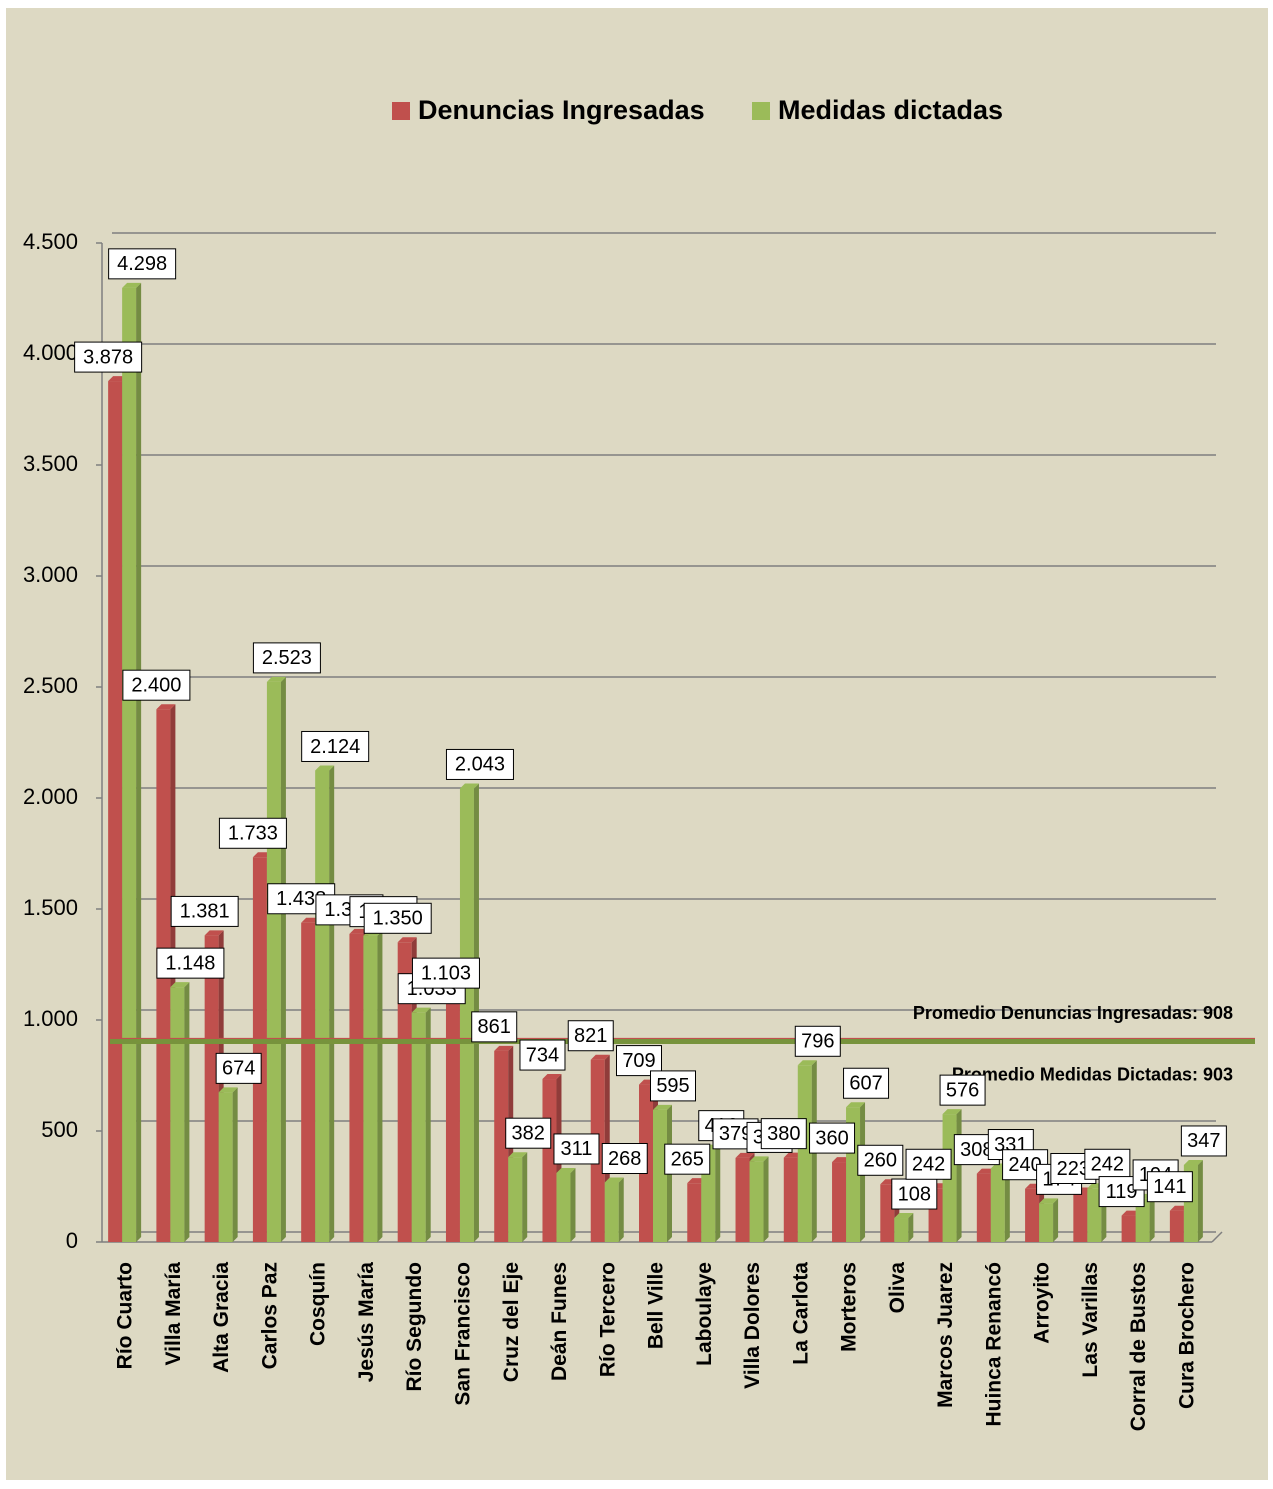 This screenshot has width=1273, height=1489. I want to click on y-tick-label: 500, so click(59, 1129).